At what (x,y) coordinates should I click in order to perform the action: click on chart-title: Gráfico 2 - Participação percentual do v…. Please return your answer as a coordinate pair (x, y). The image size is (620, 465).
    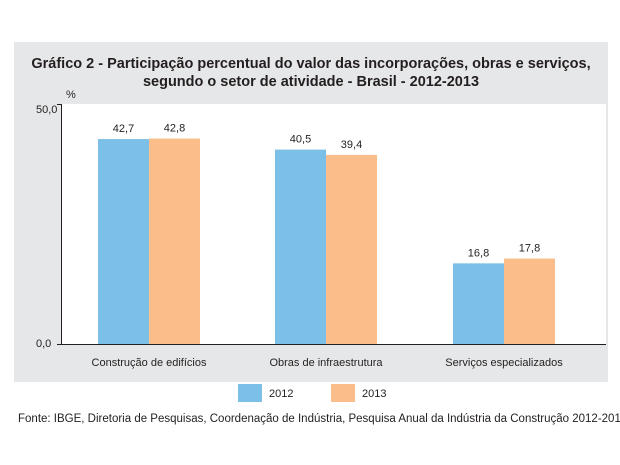
    Looking at the image, I should click on (311, 73).